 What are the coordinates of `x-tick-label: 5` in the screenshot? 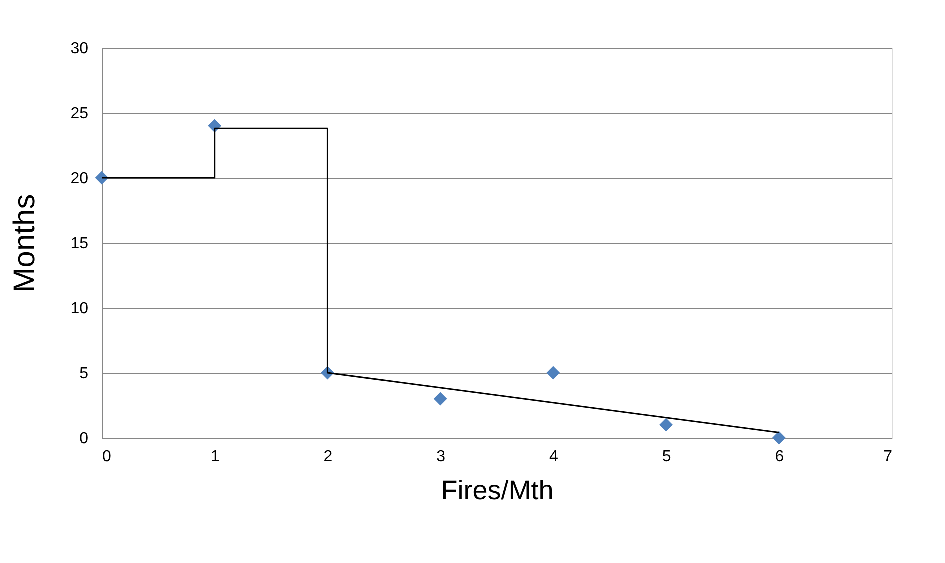 It's located at (667, 457).